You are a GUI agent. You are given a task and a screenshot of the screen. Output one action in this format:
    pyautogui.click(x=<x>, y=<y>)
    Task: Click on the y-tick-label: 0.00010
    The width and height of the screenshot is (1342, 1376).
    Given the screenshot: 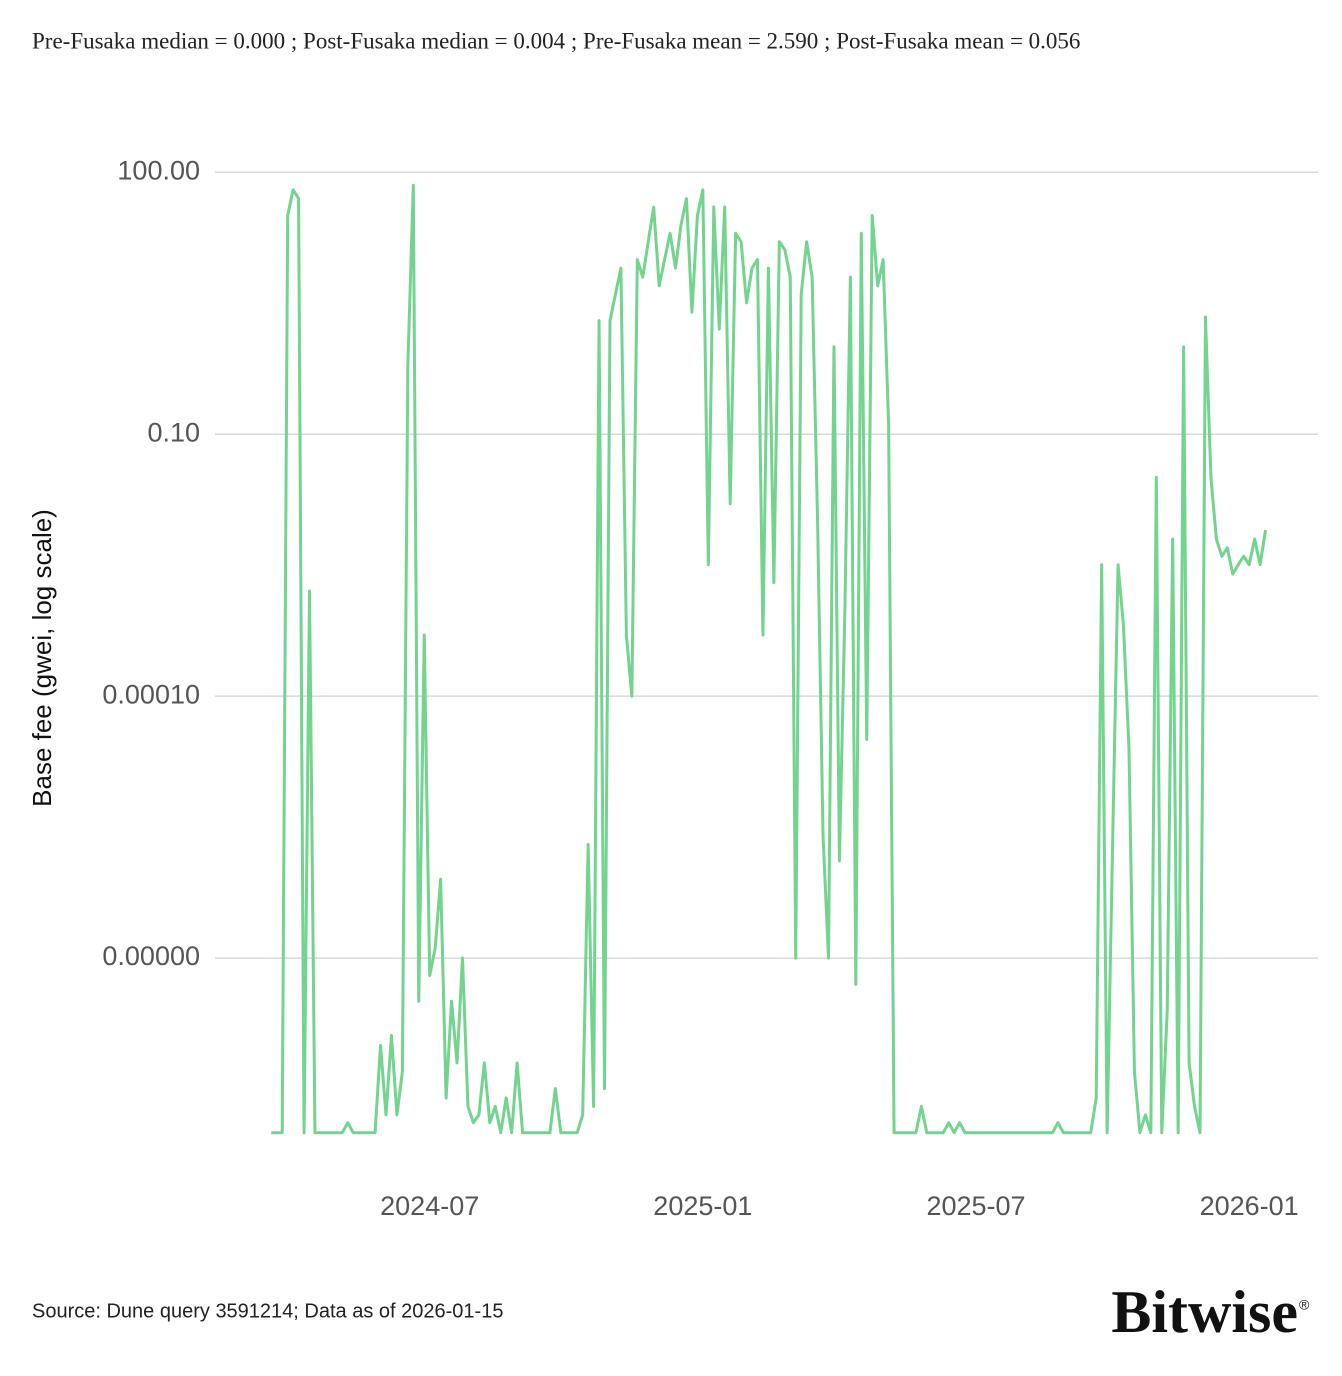 What is the action you would take?
    pyautogui.click(x=151, y=694)
    